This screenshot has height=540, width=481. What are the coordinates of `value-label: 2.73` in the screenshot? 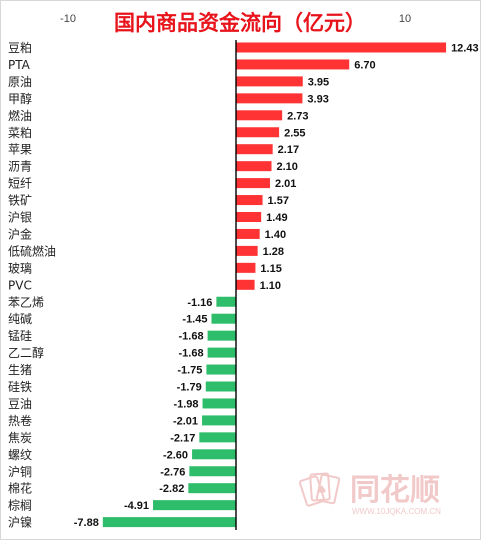 It's located at (297, 116).